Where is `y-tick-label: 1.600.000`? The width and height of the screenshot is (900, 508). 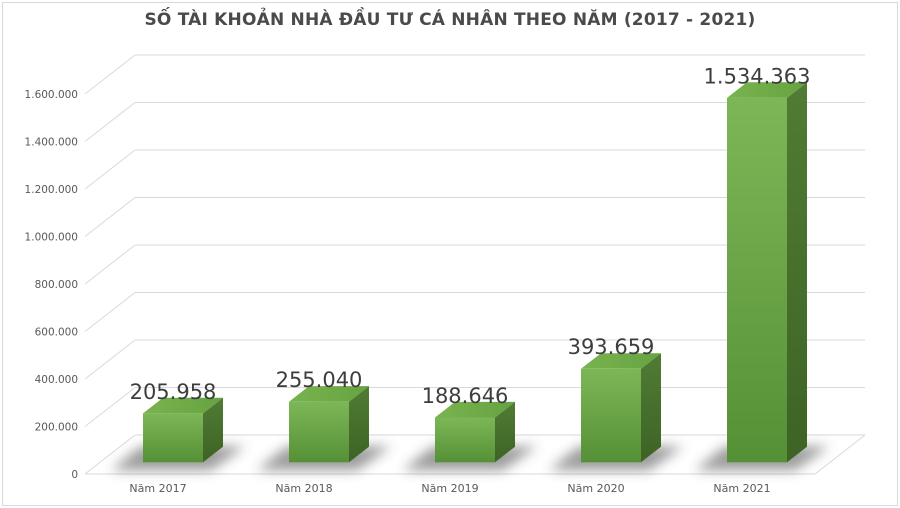 y-tick-label: 1.600.000 is located at coordinates (51, 95).